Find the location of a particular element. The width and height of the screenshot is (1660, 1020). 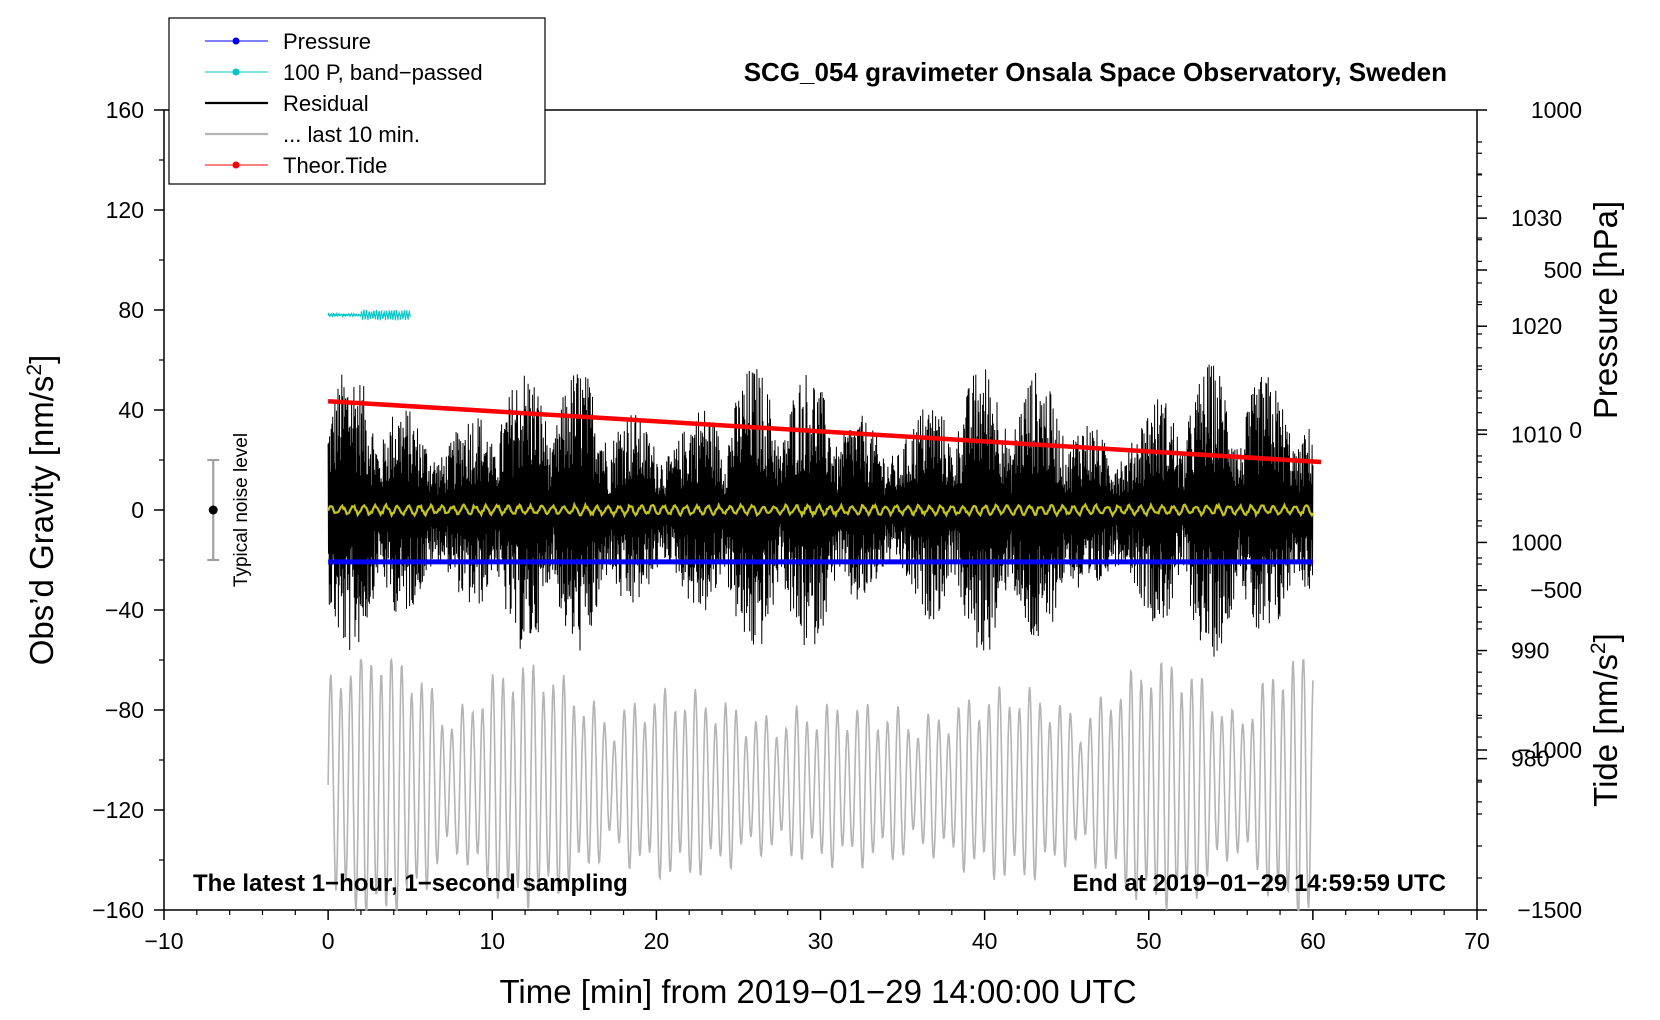

sampling-note: The latest 1−hour, 1−second sampling is located at coordinates (410, 883).